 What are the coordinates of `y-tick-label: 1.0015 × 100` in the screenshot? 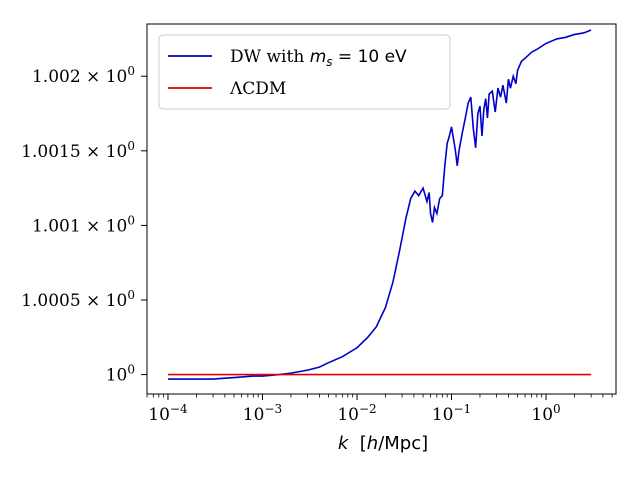 It's located at (78, 150).